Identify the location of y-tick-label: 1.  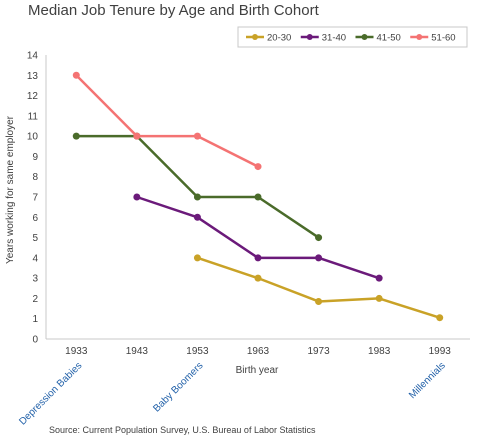
(35, 319).